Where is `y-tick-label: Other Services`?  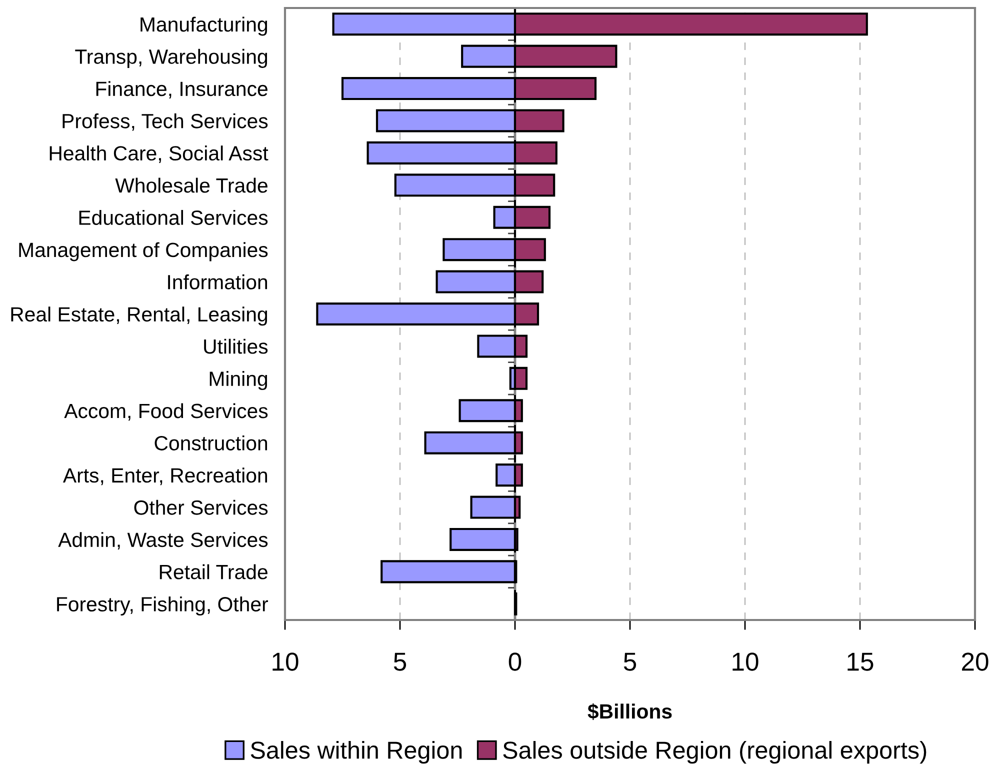 y-tick-label: Other Services is located at coordinates (201, 507).